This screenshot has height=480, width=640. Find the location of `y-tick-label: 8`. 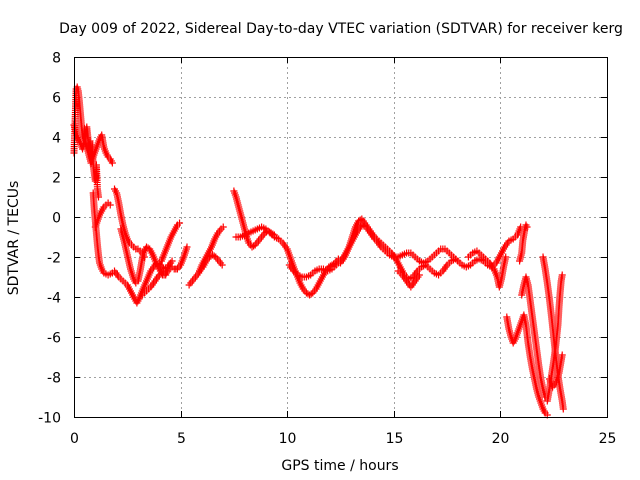

y-tick-label: 8 is located at coordinates (56, 59).